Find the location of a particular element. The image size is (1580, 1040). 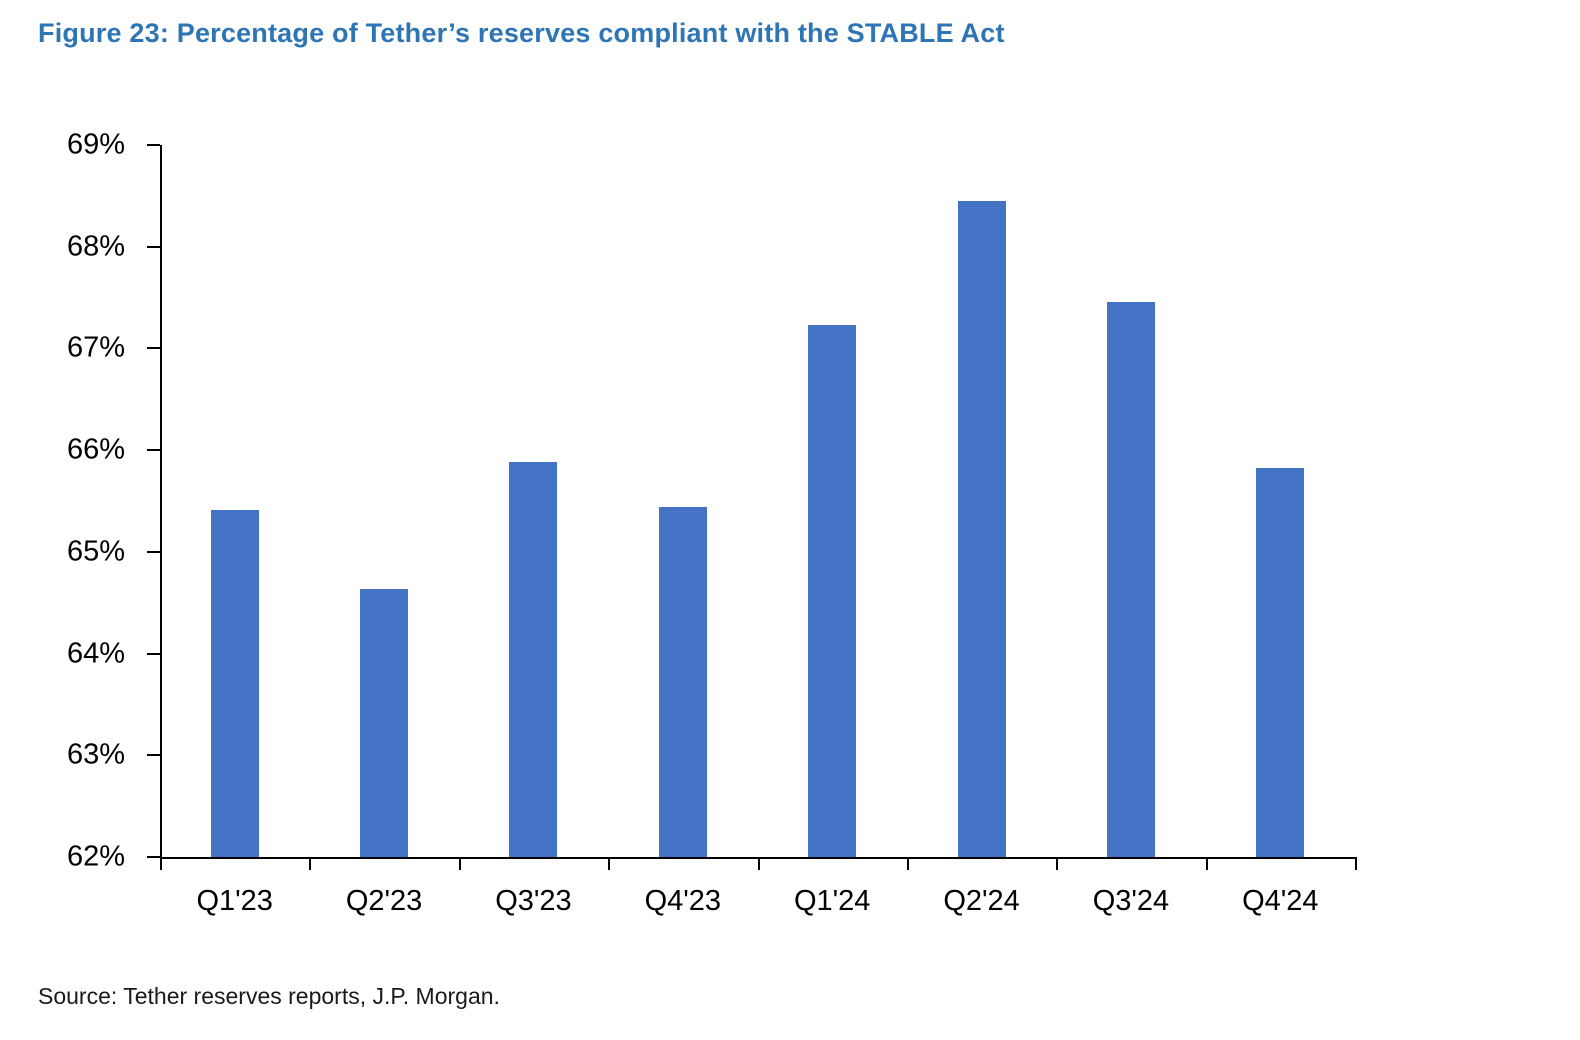

x-category-label: Q1'24 is located at coordinates (832, 901).